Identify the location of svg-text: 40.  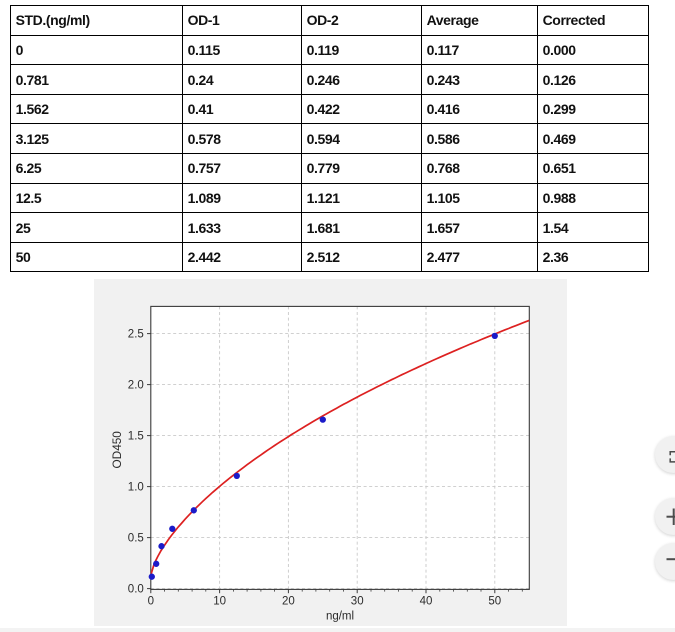
(426, 602).